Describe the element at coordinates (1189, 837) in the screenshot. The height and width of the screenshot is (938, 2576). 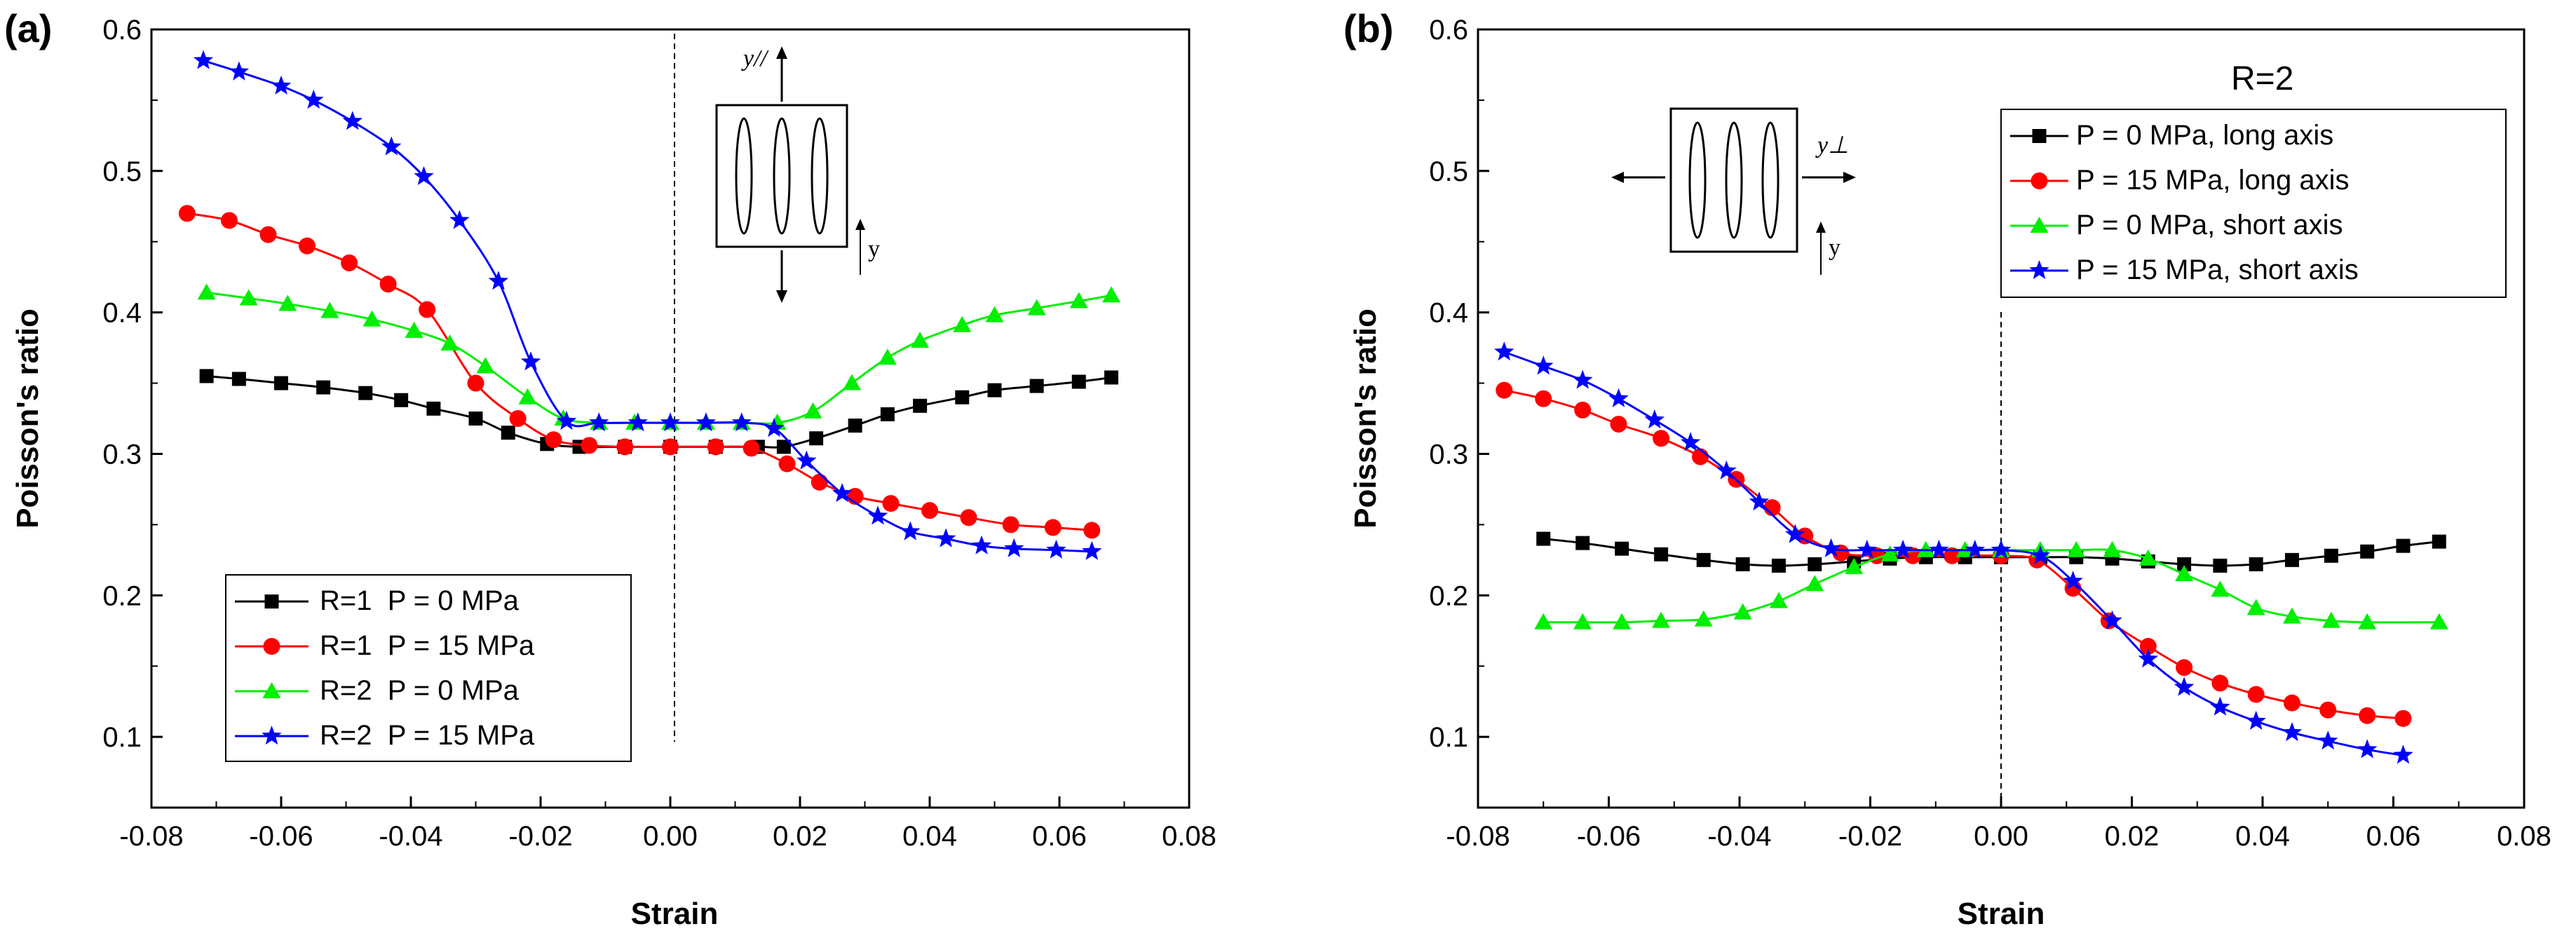
I see `panel-a-x-tick-label: 0.08` at that location.